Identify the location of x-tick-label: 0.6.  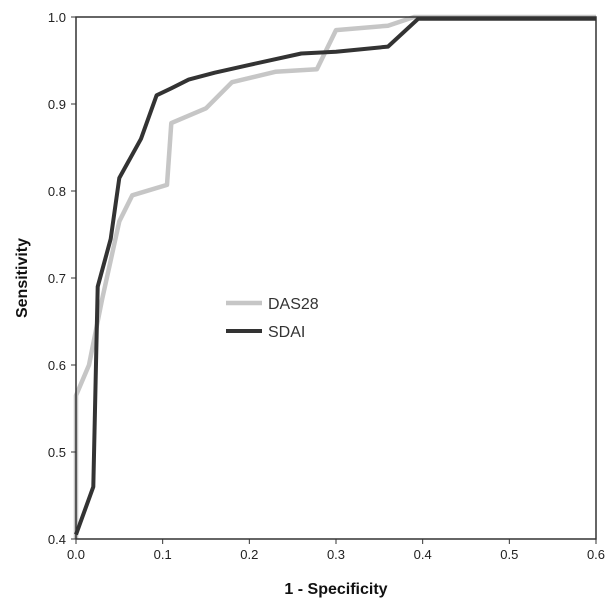
(596, 554).